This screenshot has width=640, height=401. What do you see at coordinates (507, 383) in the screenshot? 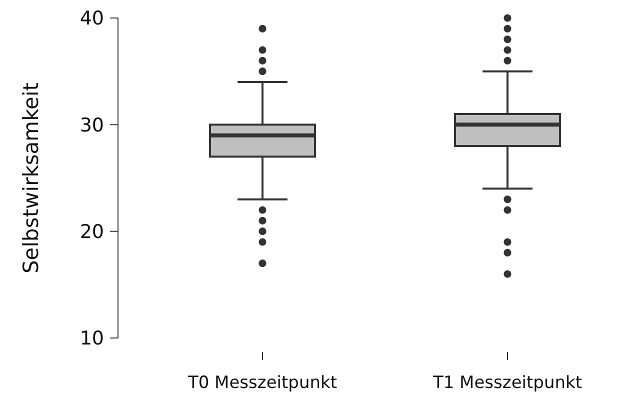
I see `x-tick-label: T1 Messzeitpunkt` at bounding box center [507, 383].